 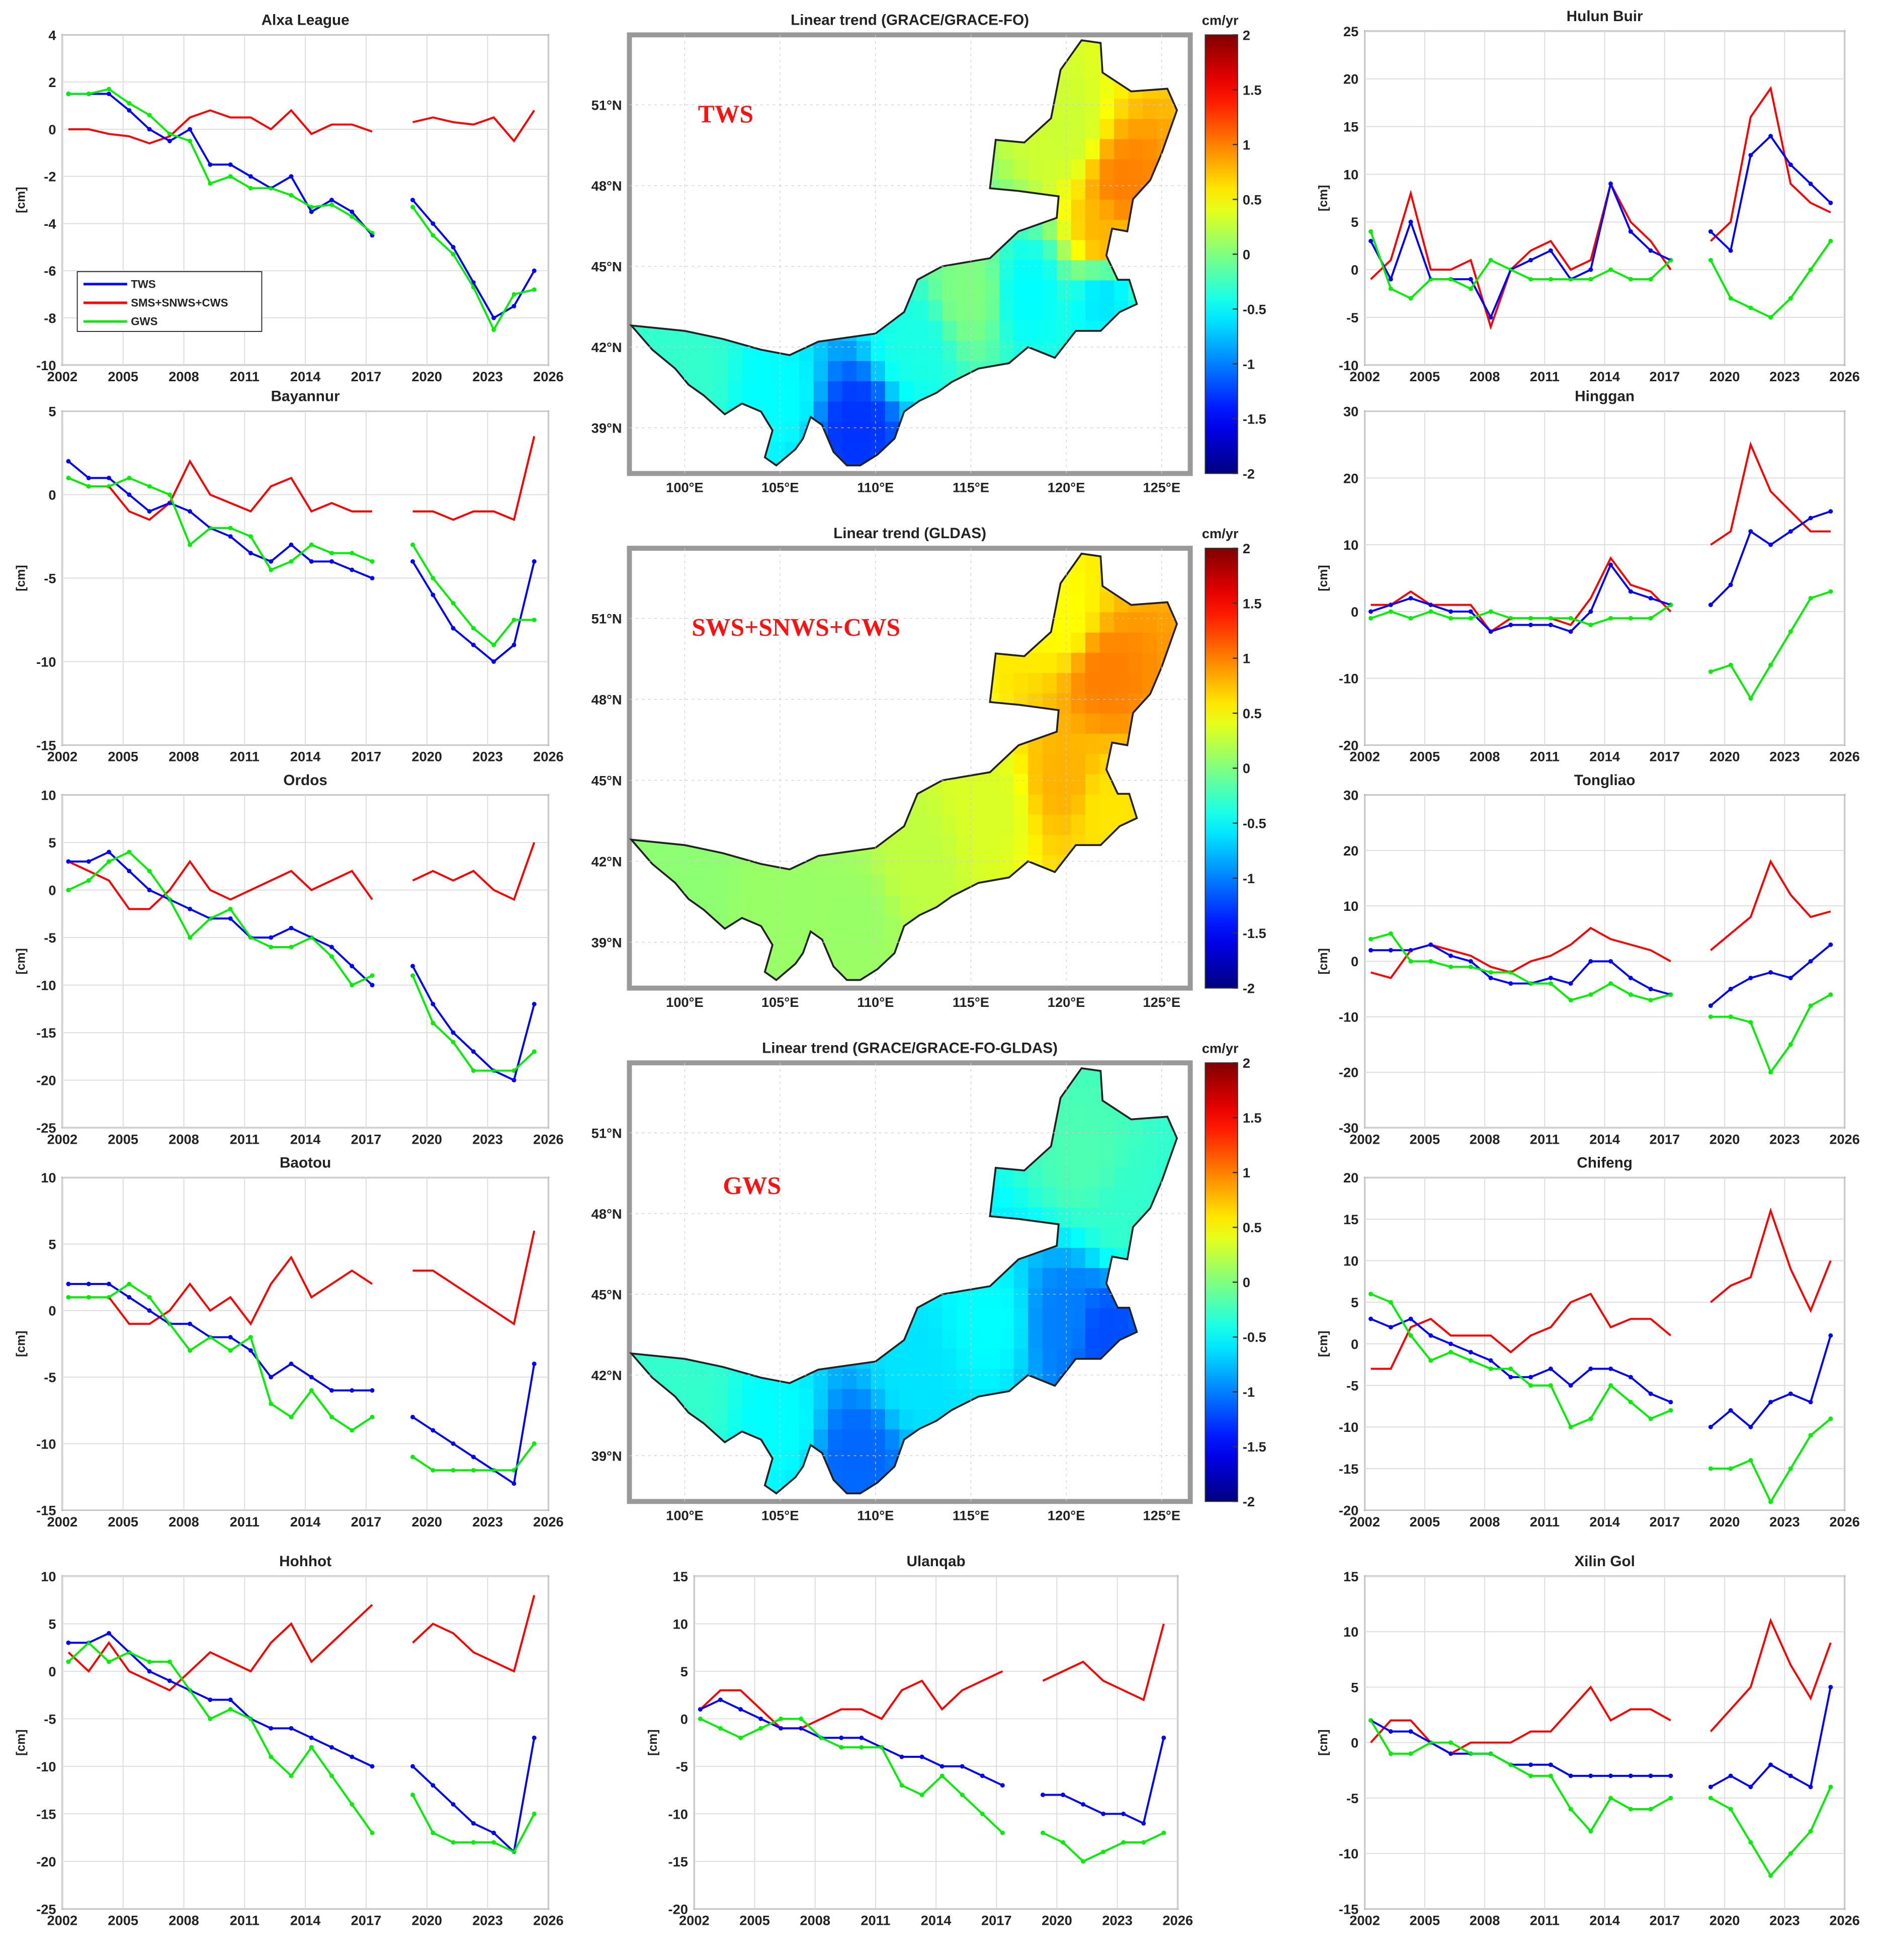 What do you see at coordinates (1784, 376) in the screenshot?
I see `x-tick-label: 2023` at bounding box center [1784, 376].